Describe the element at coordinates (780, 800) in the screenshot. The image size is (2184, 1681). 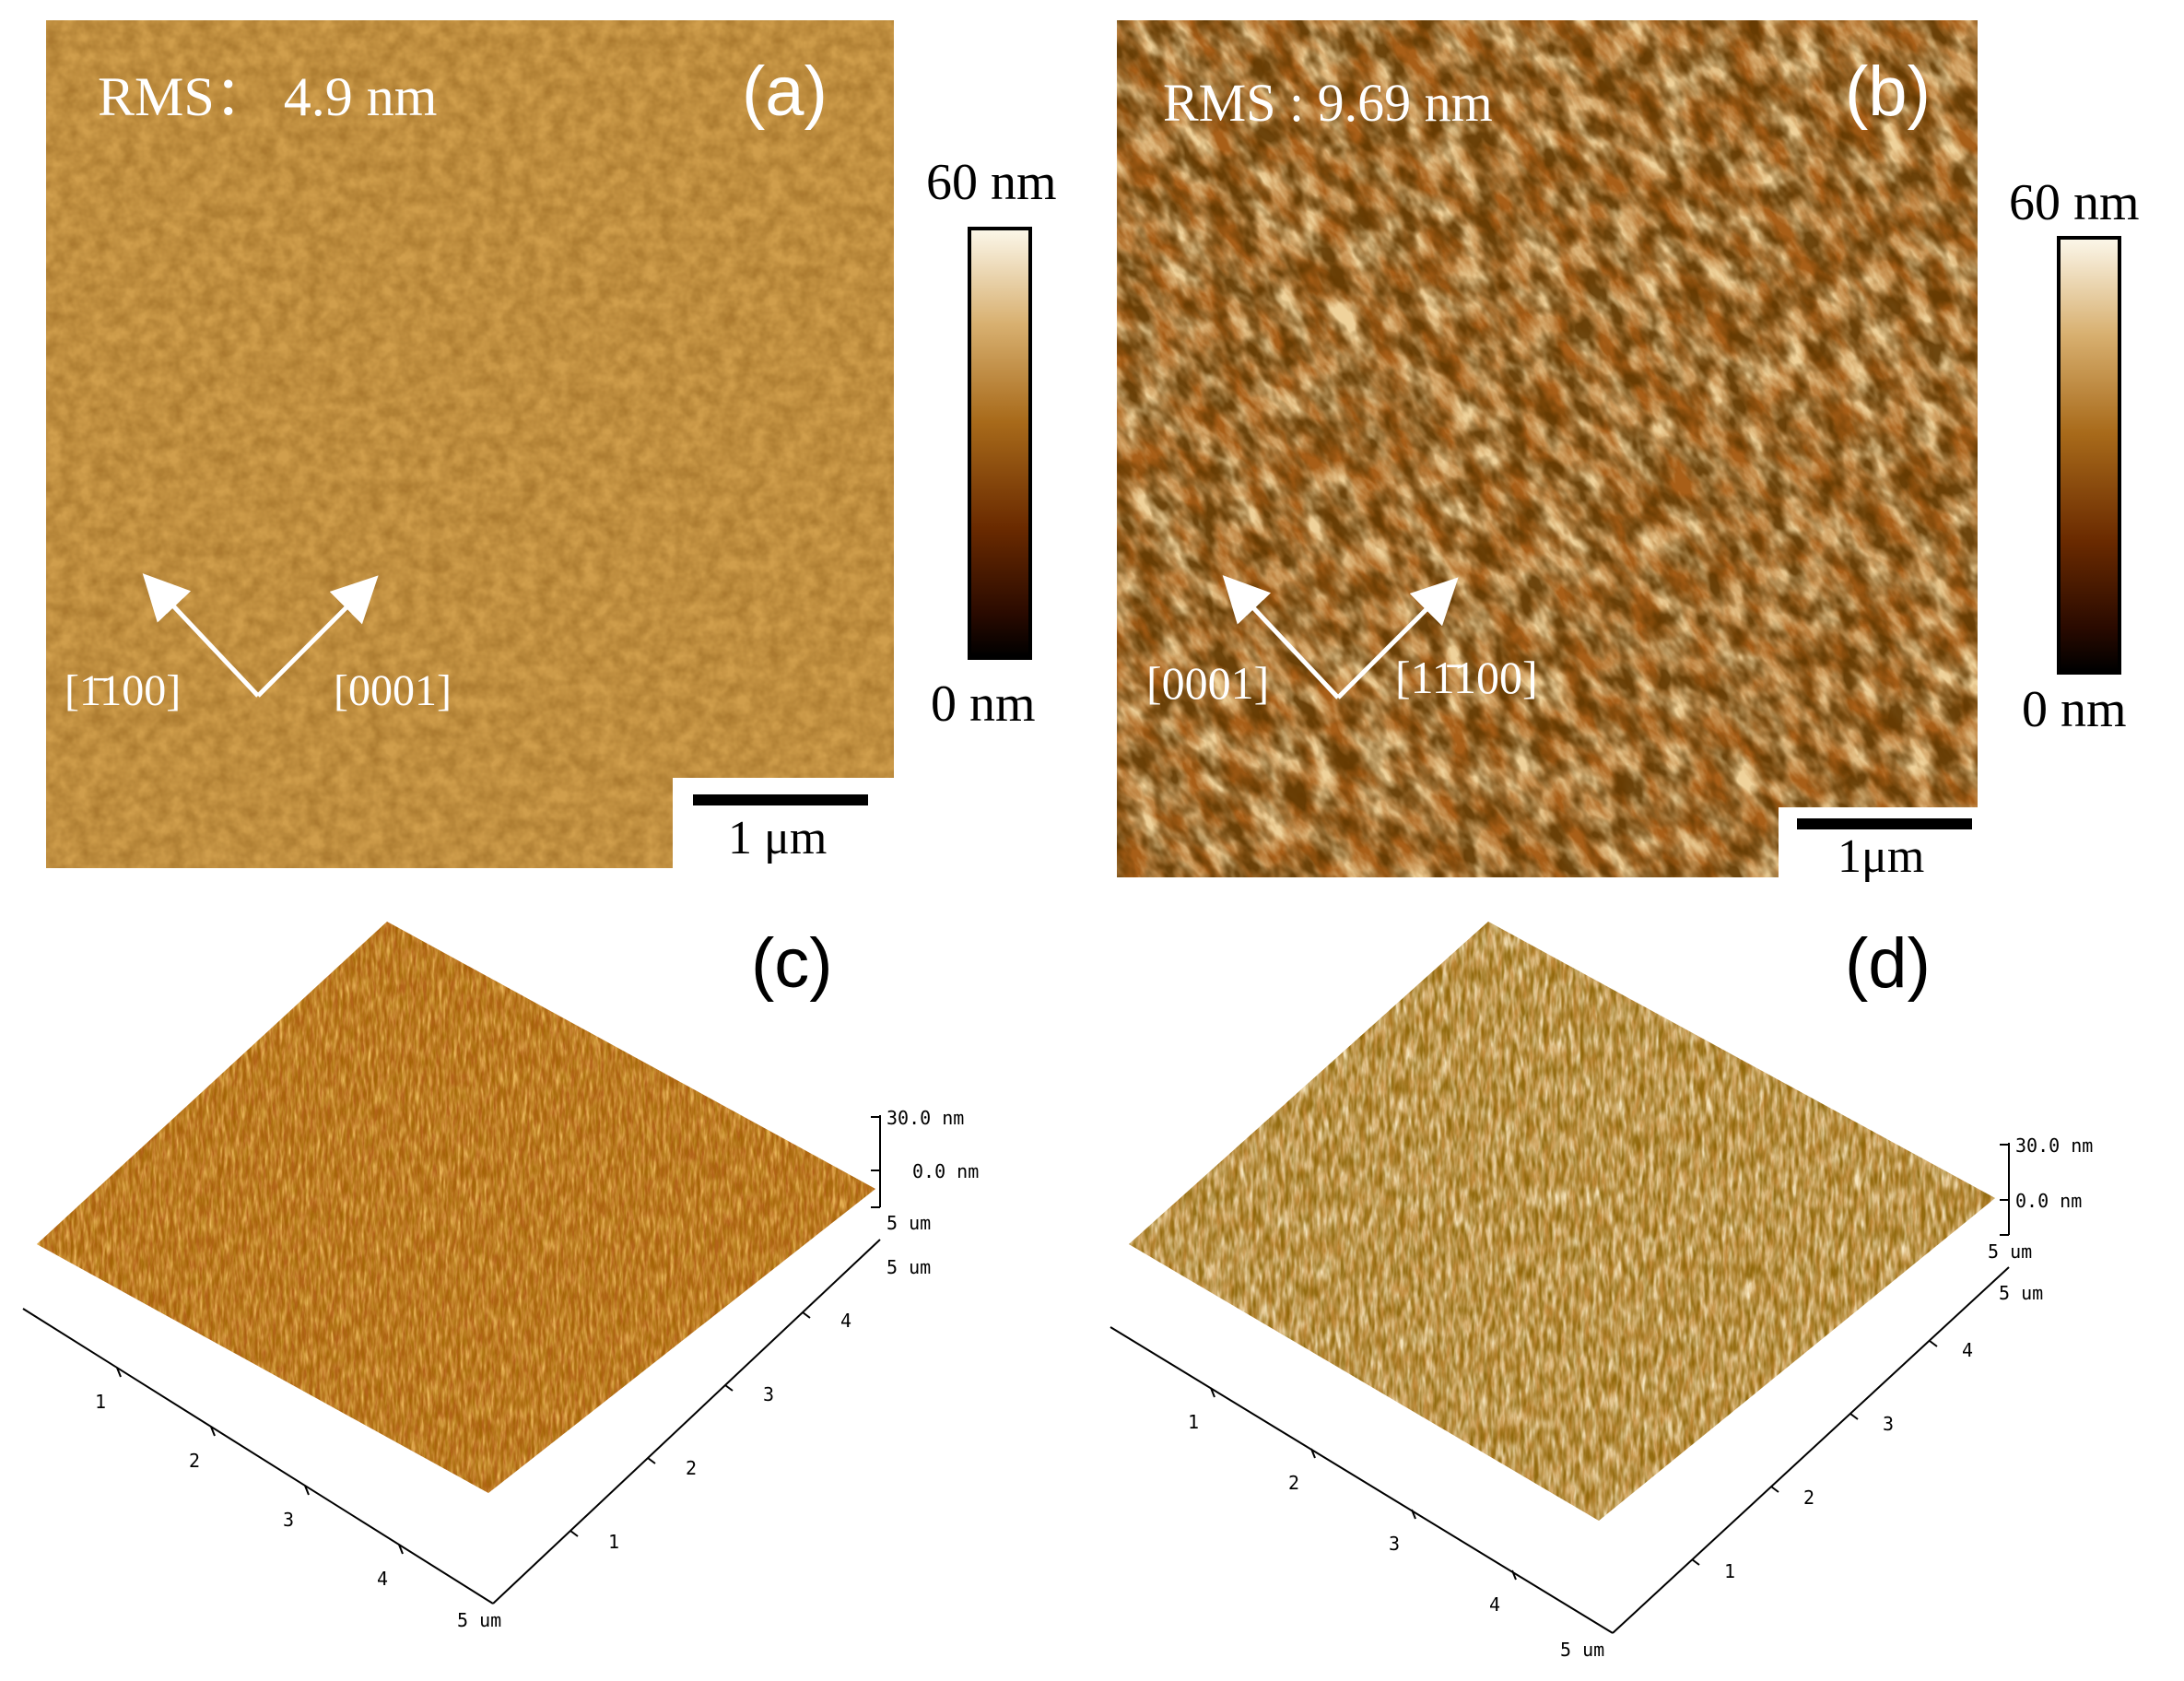
I see `scalebar-a` at that location.